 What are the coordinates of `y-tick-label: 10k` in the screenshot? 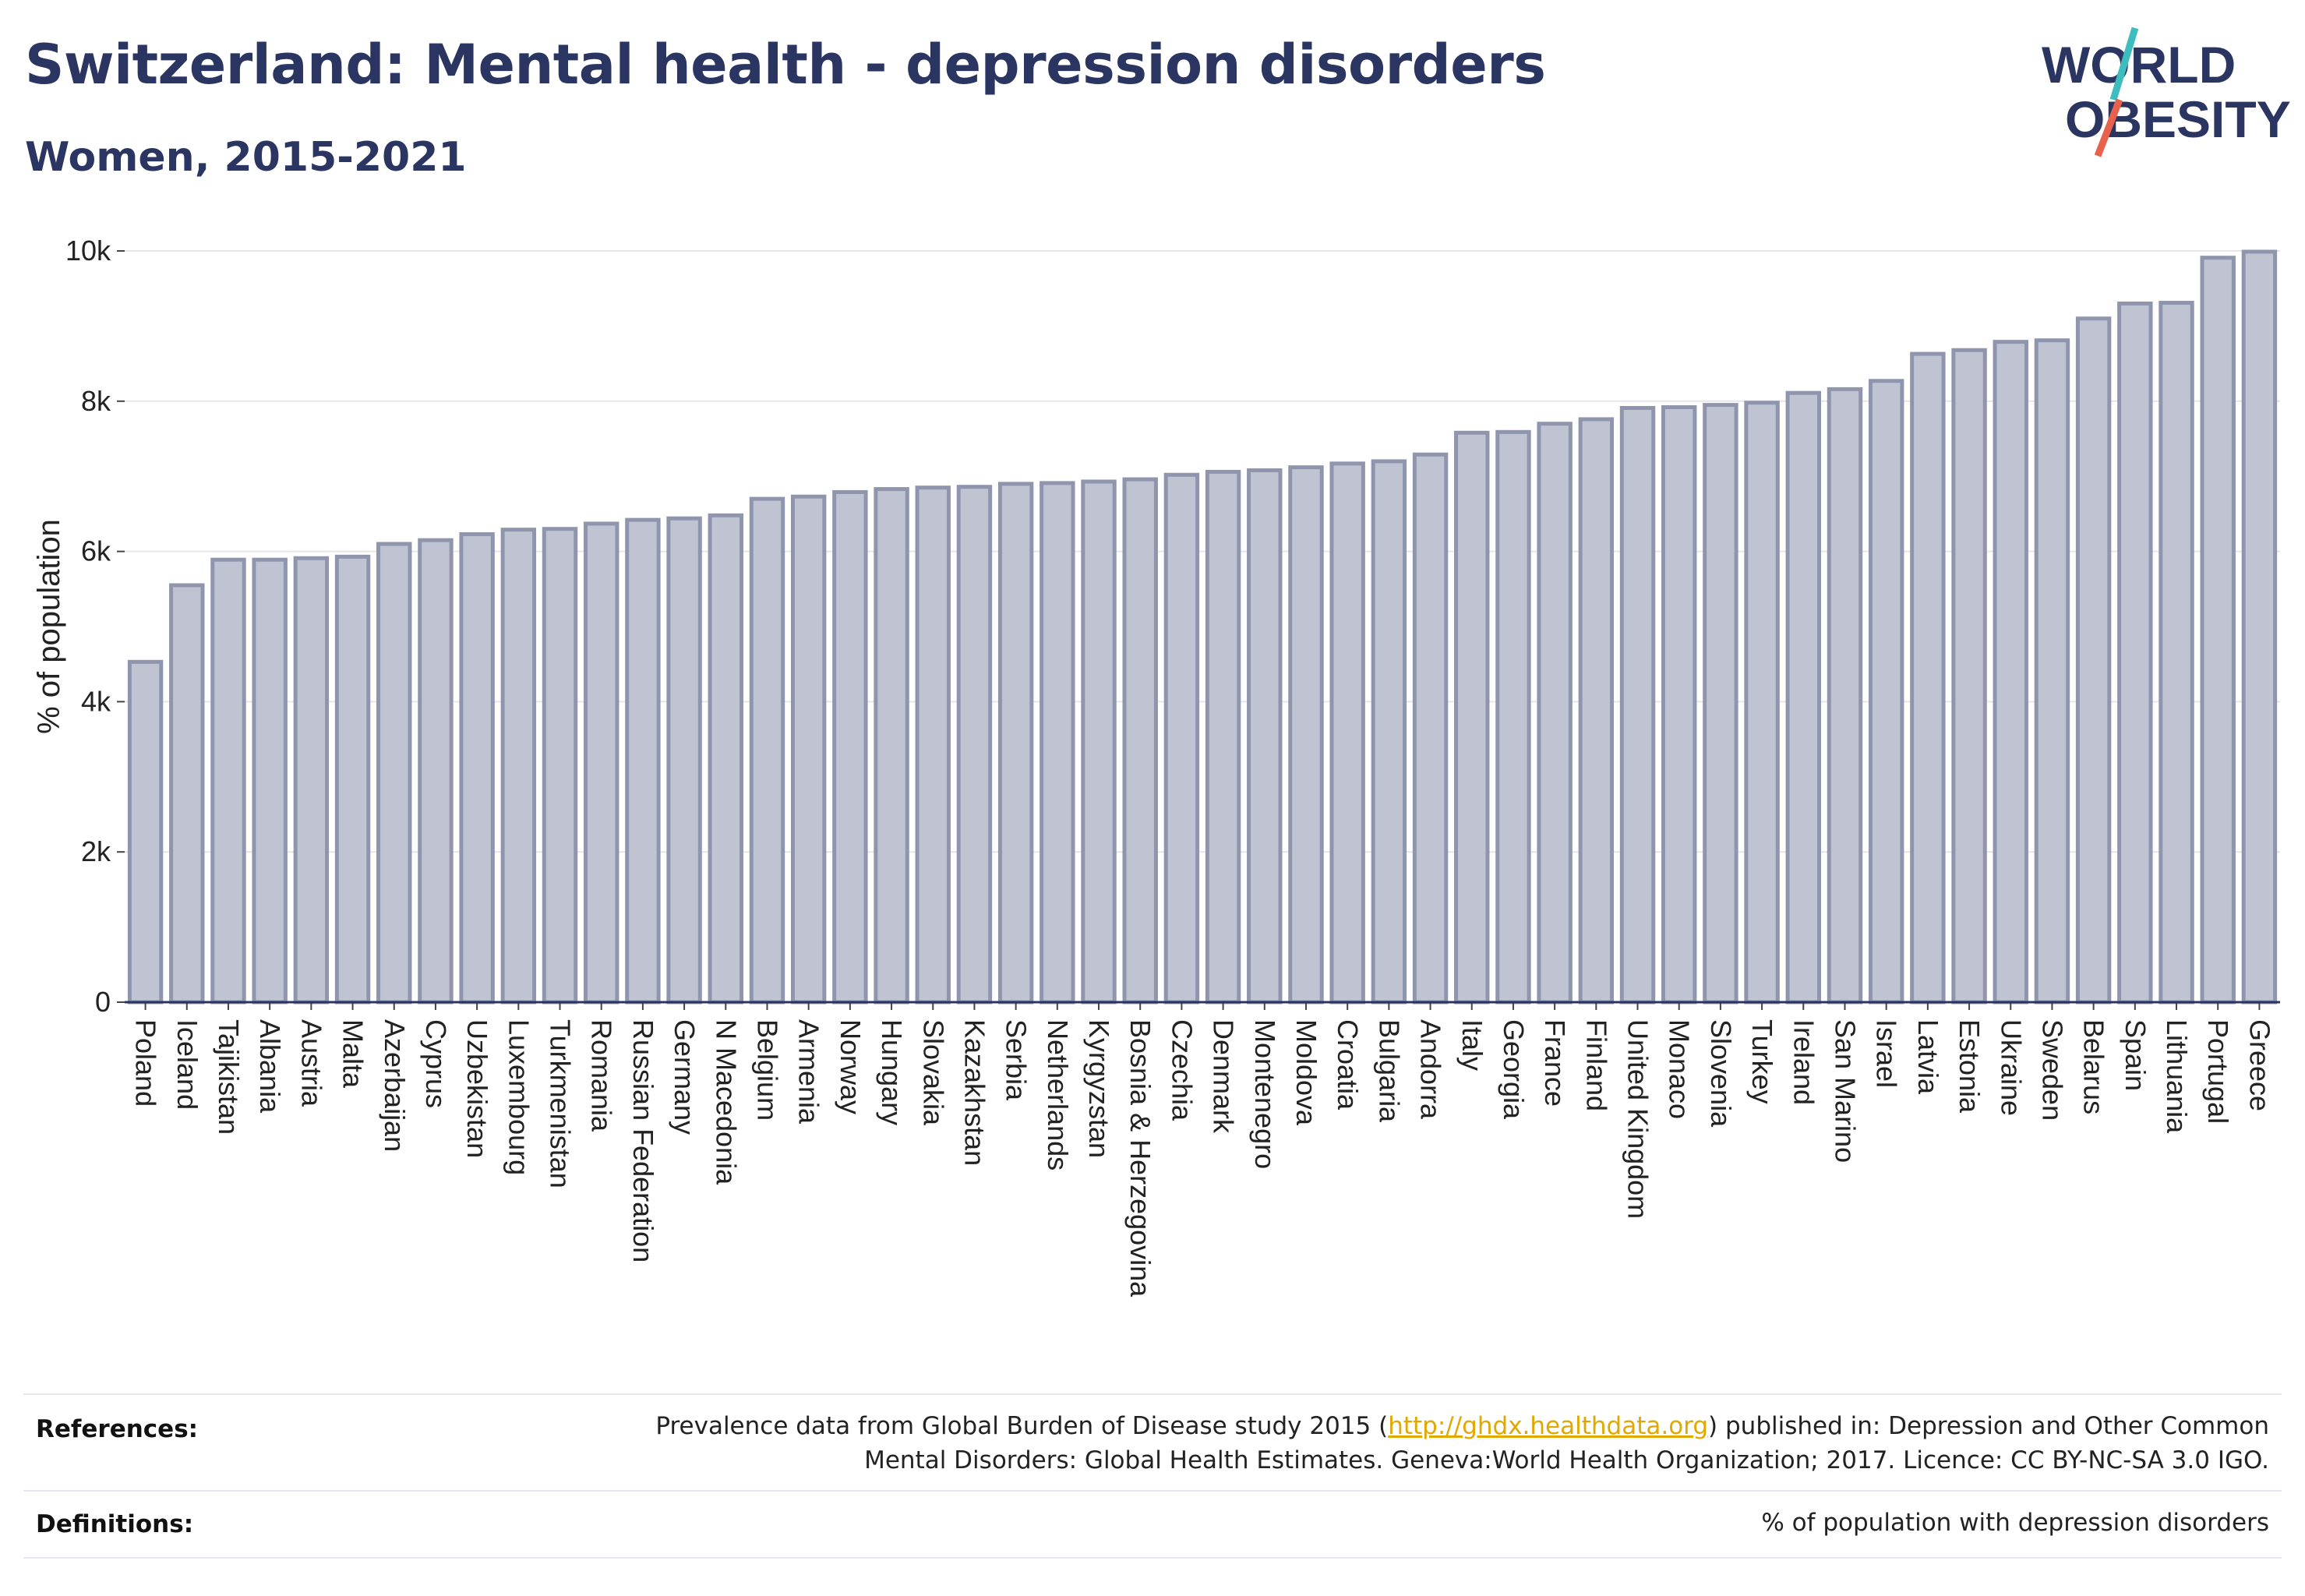 It's located at (88, 251).